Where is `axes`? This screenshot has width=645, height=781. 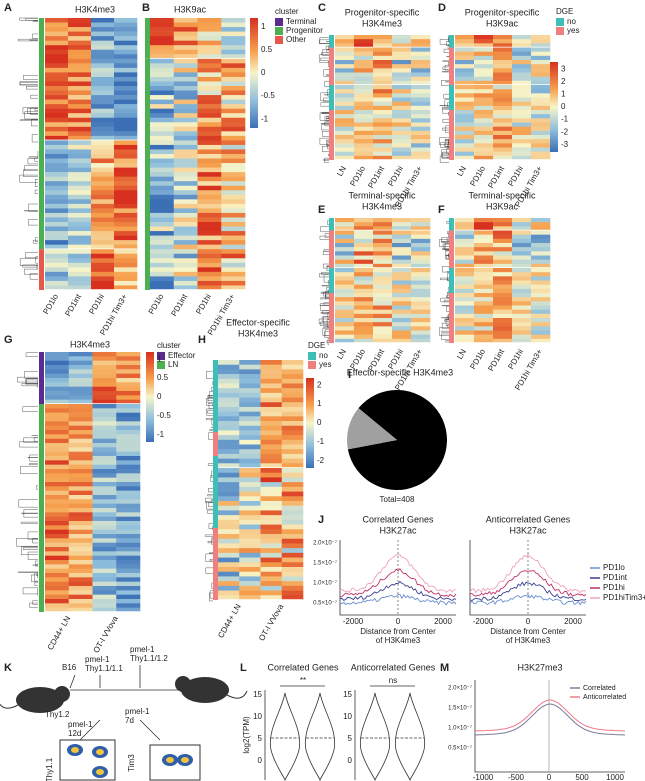
axes is located at coordinates (549, 726).